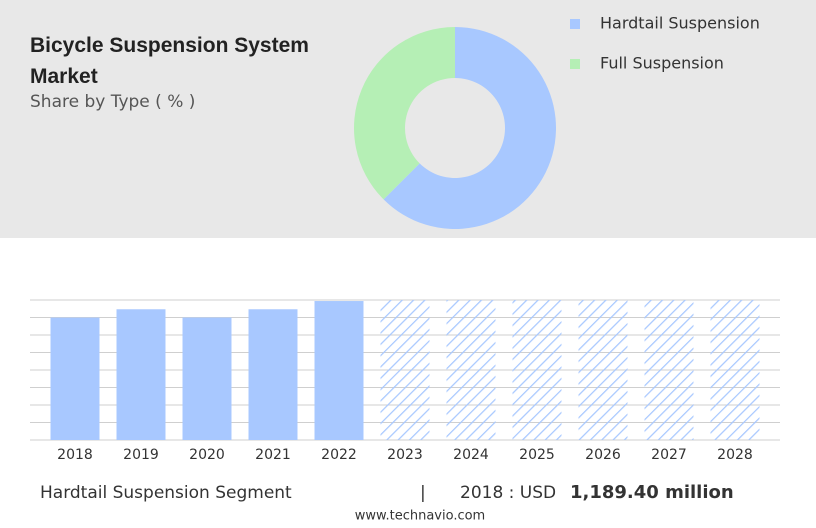 Image resolution: width=816 pixels, height=528 pixels. What do you see at coordinates (273, 455) in the screenshot?
I see `x-tick-label: 2021` at bounding box center [273, 455].